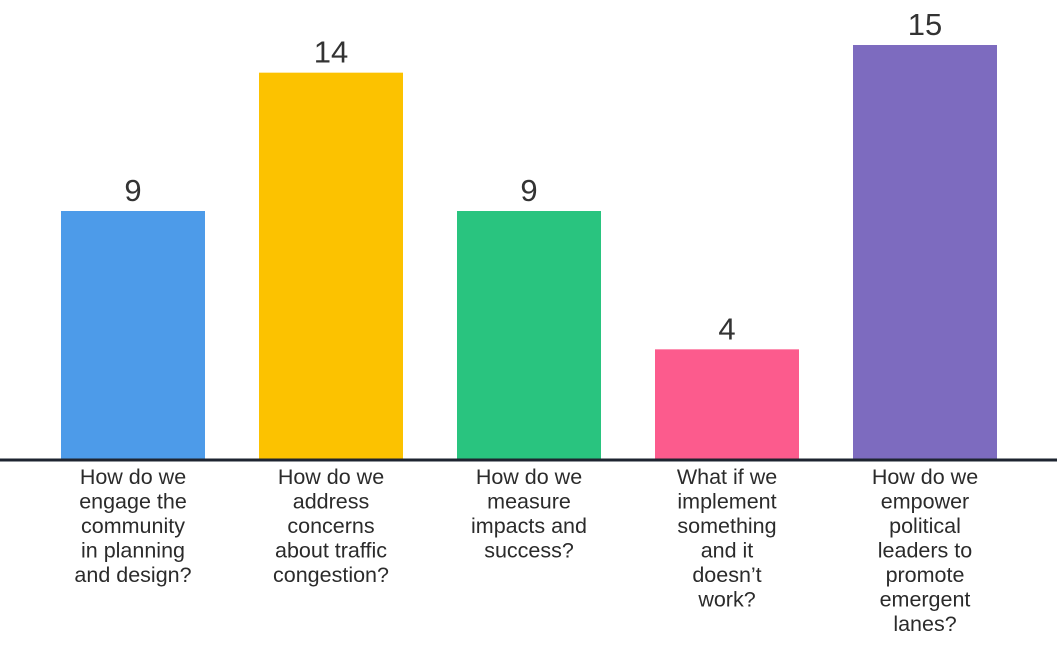 The height and width of the screenshot is (666, 1057). Describe the element at coordinates (331, 502) in the screenshot. I see `category-label-line: address` at that location.